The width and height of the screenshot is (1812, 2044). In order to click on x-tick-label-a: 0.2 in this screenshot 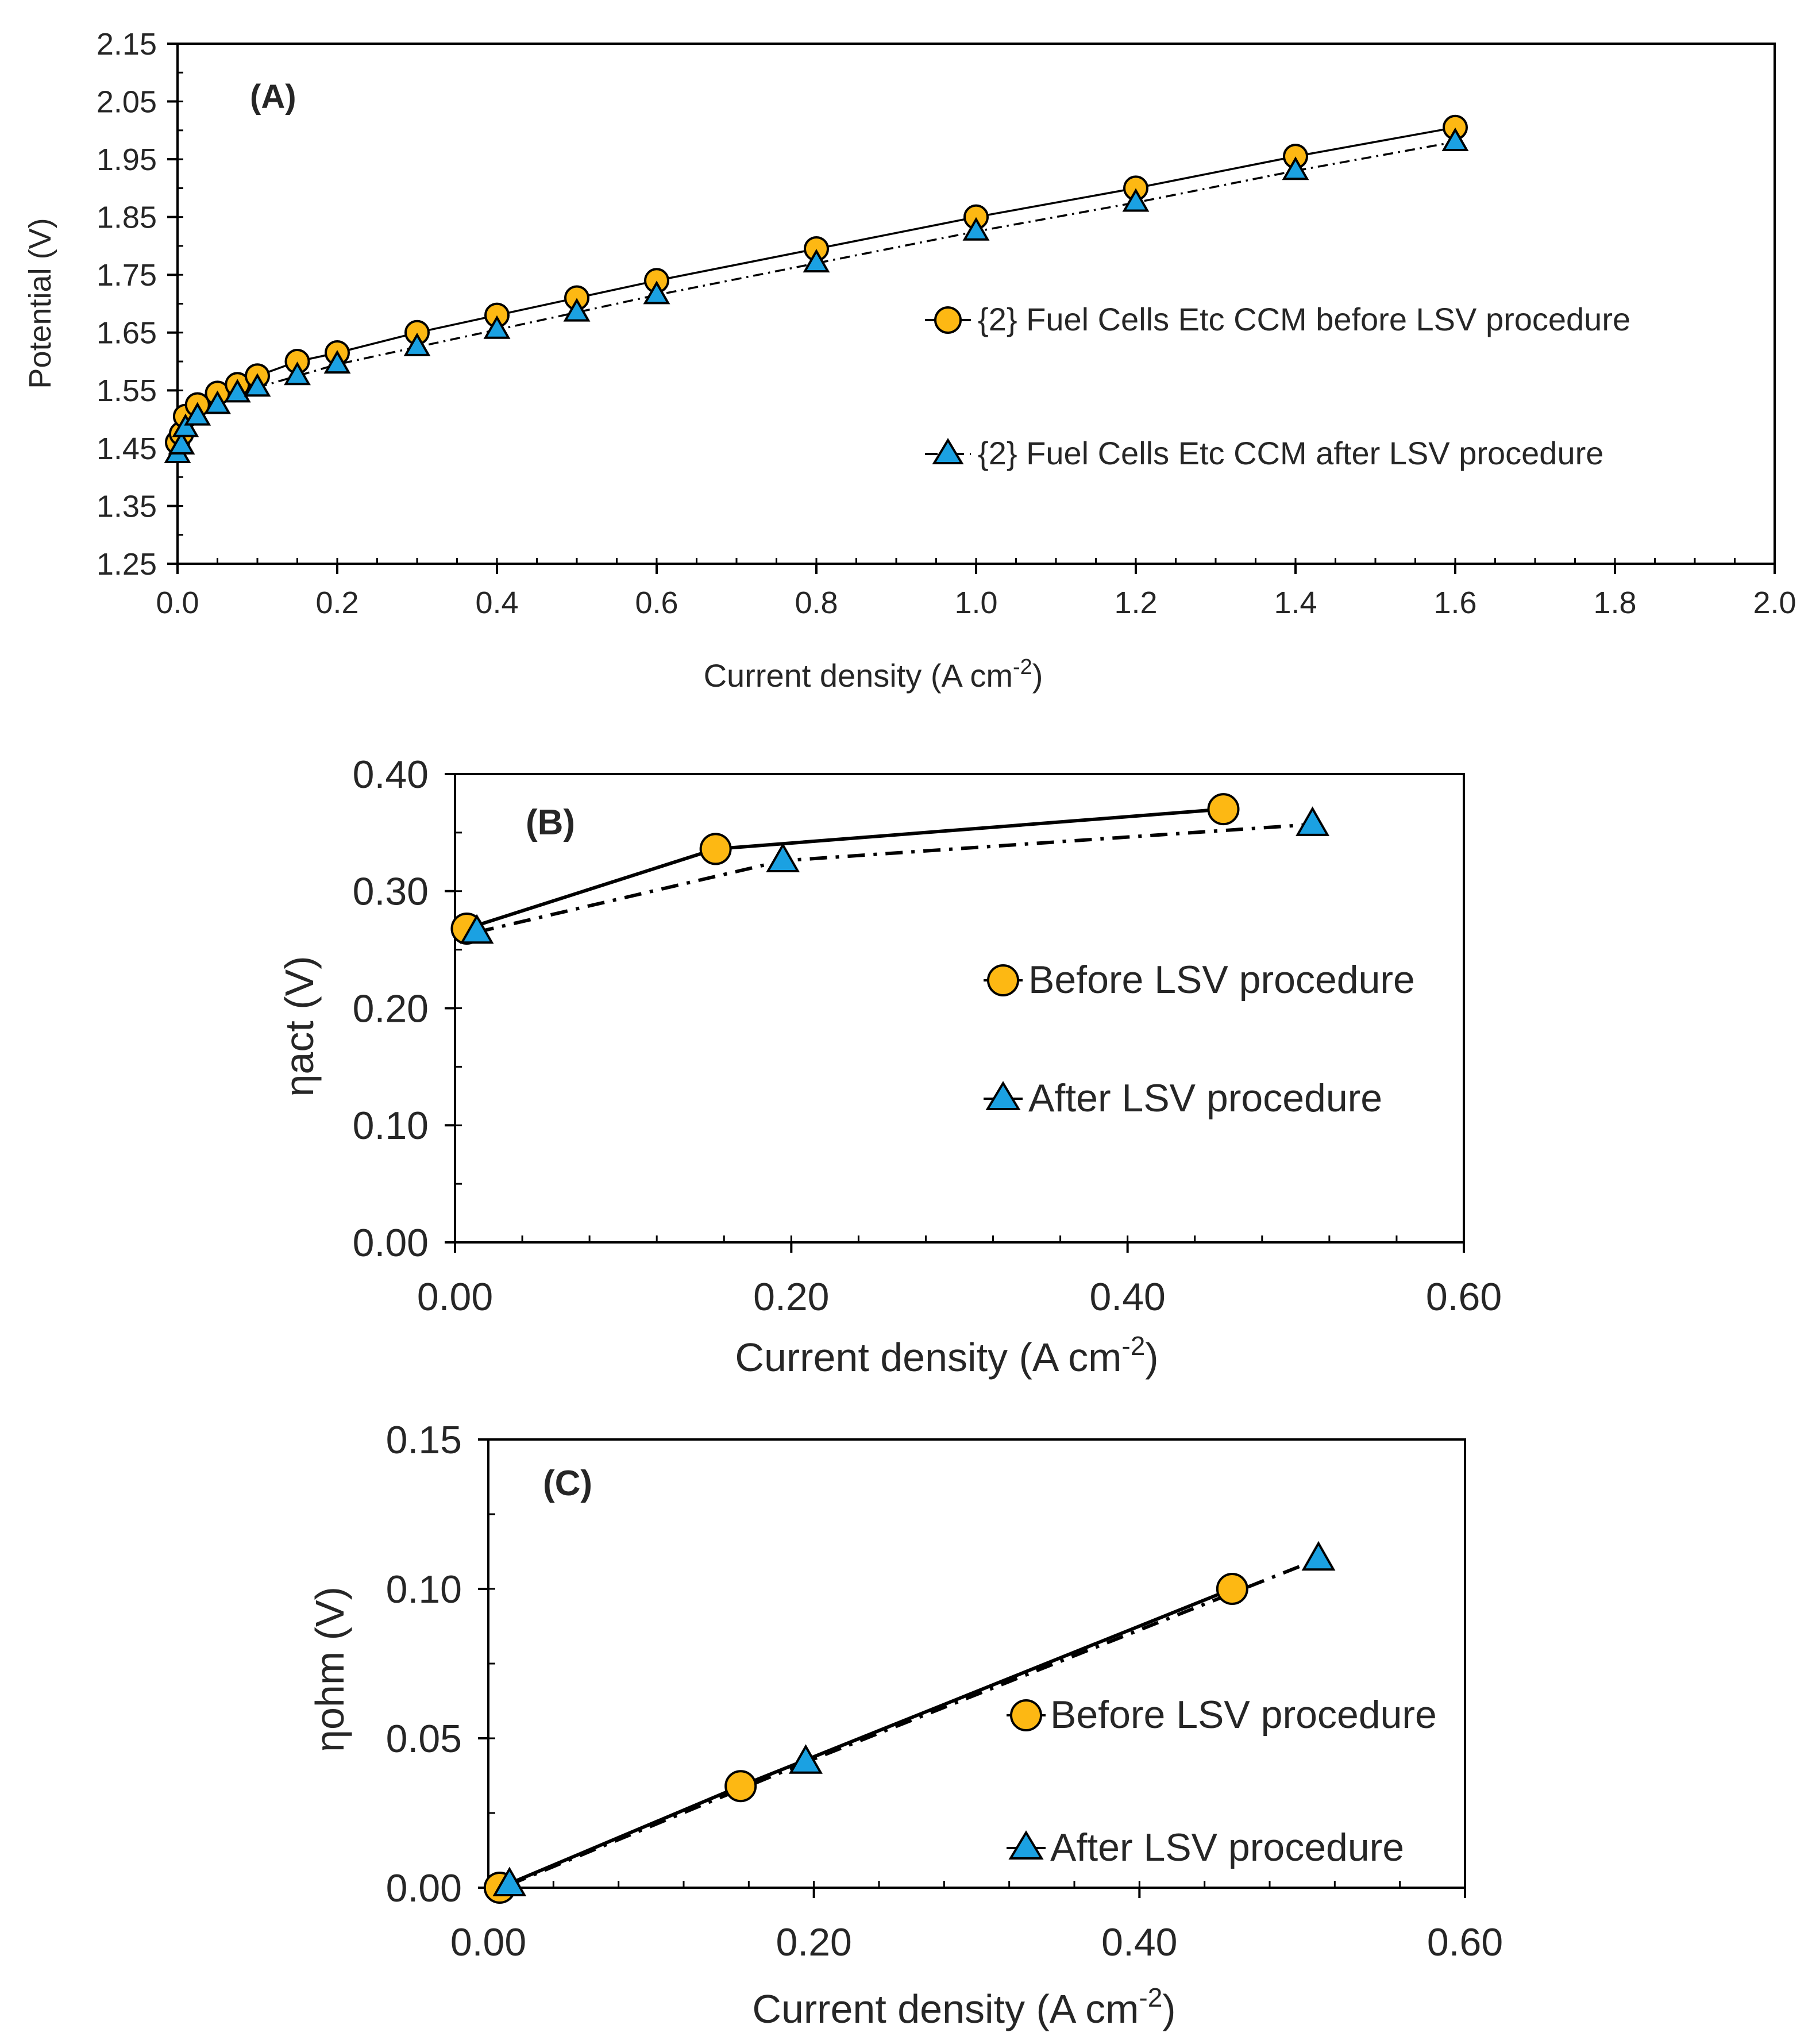, I will do `click(336, 603)`.